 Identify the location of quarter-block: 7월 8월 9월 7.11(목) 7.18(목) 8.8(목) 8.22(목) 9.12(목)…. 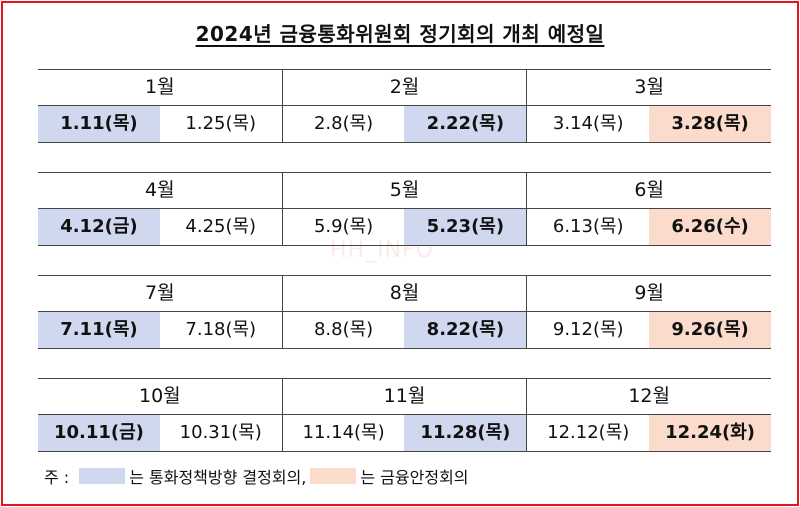
(404, 312).